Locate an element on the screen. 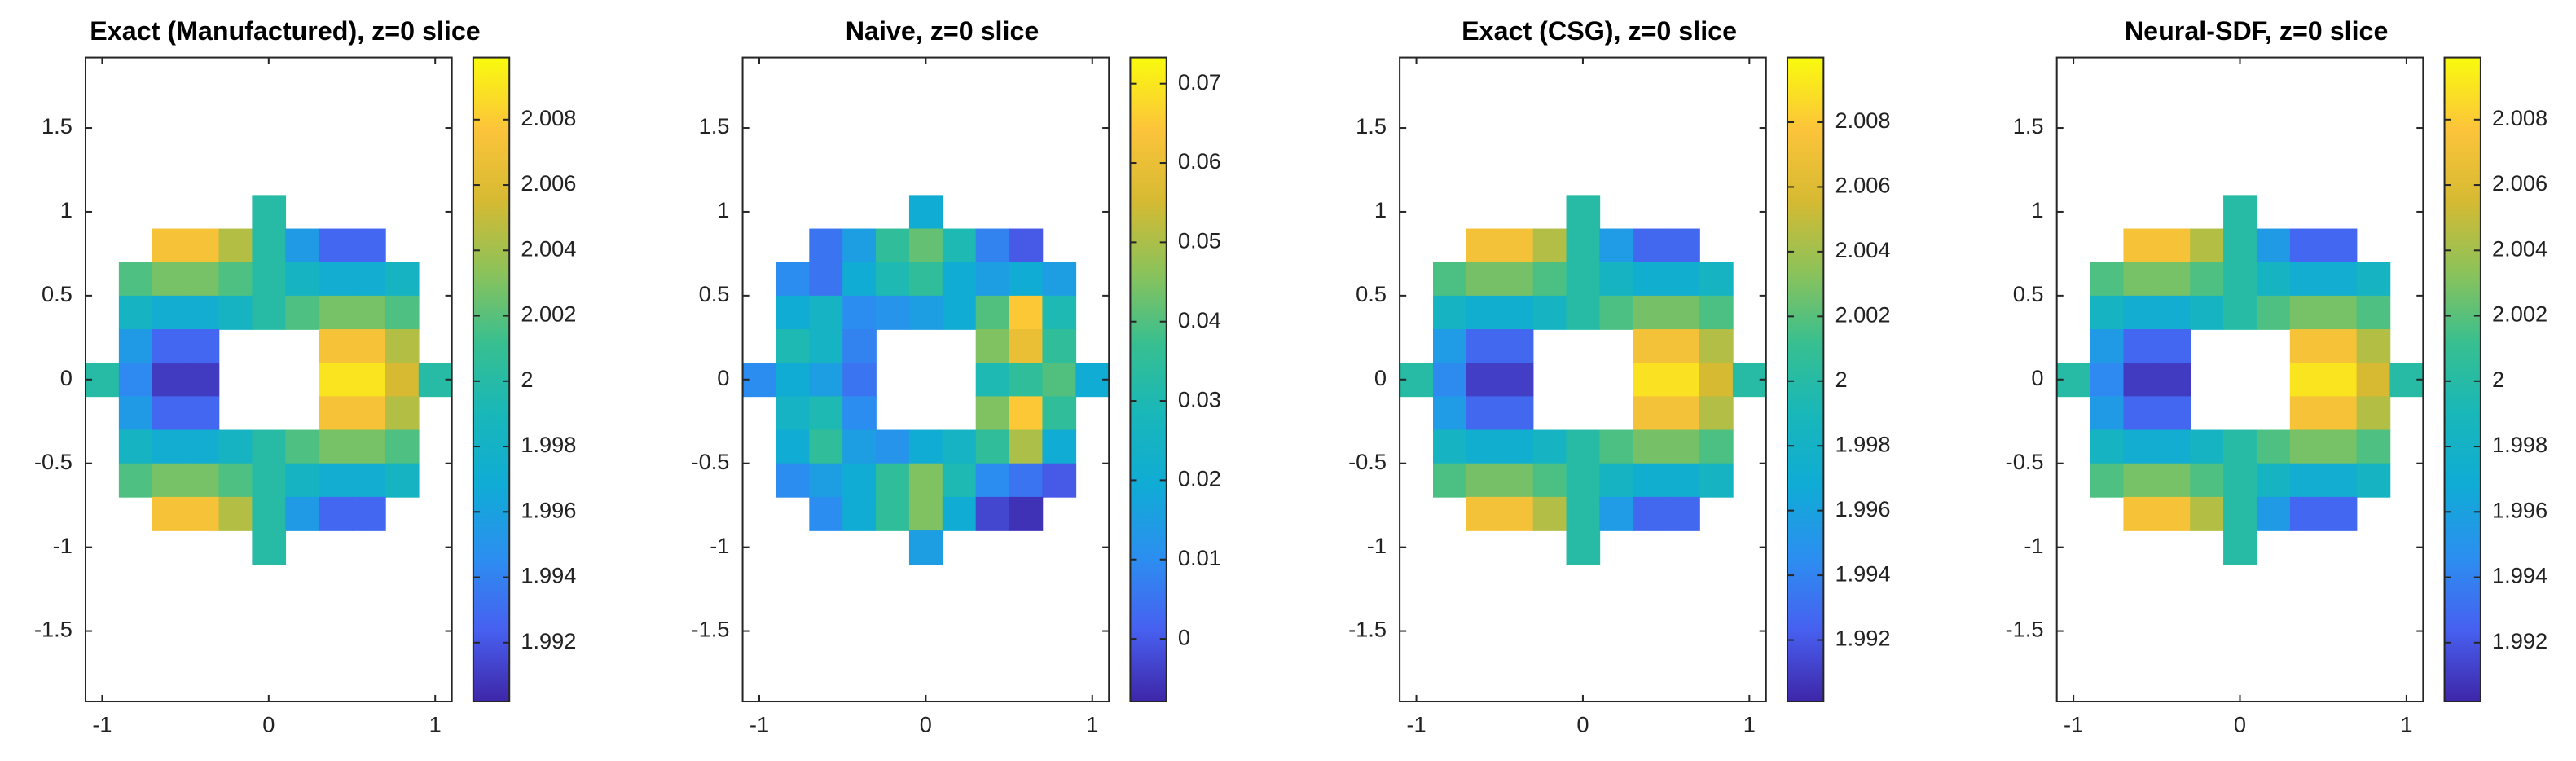 This screenshot has width=2576, height=761. y-tick-label: 1.5 is located at coordinates (57, 126).